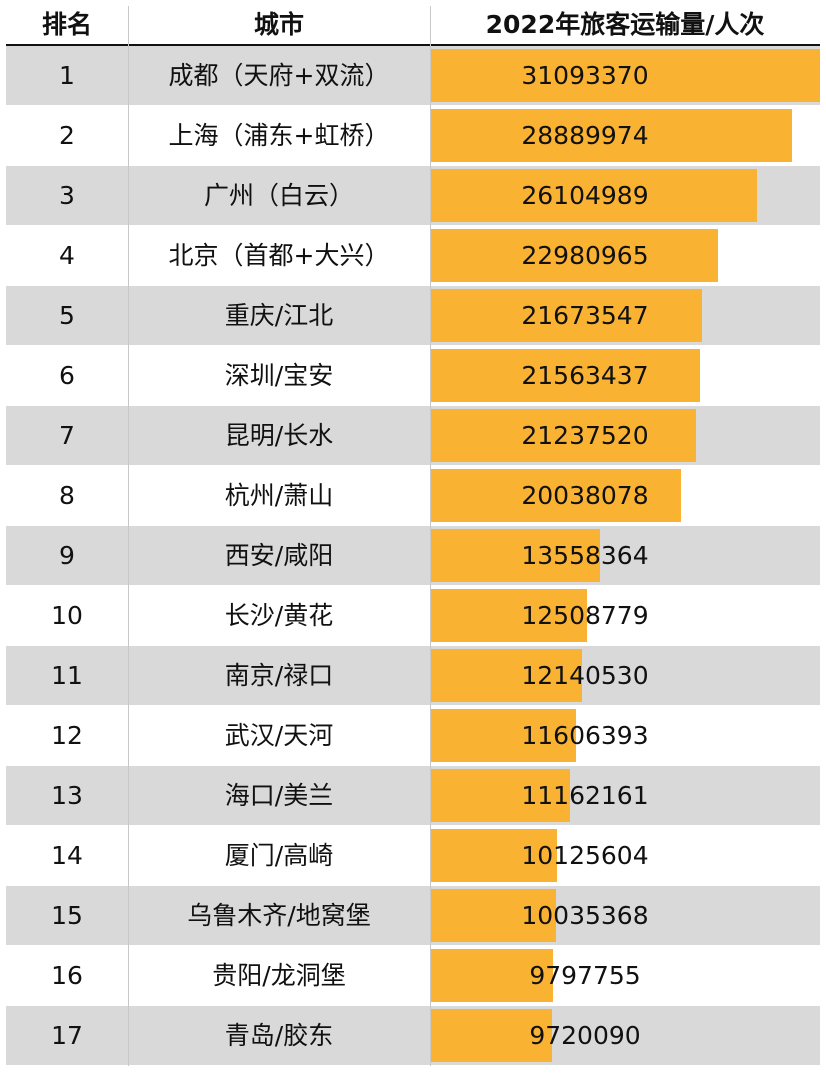  What do you see at coordinates (585, 195) in the screenshot?
I see `value-label: 26104989` at bounding box center [585, 195].